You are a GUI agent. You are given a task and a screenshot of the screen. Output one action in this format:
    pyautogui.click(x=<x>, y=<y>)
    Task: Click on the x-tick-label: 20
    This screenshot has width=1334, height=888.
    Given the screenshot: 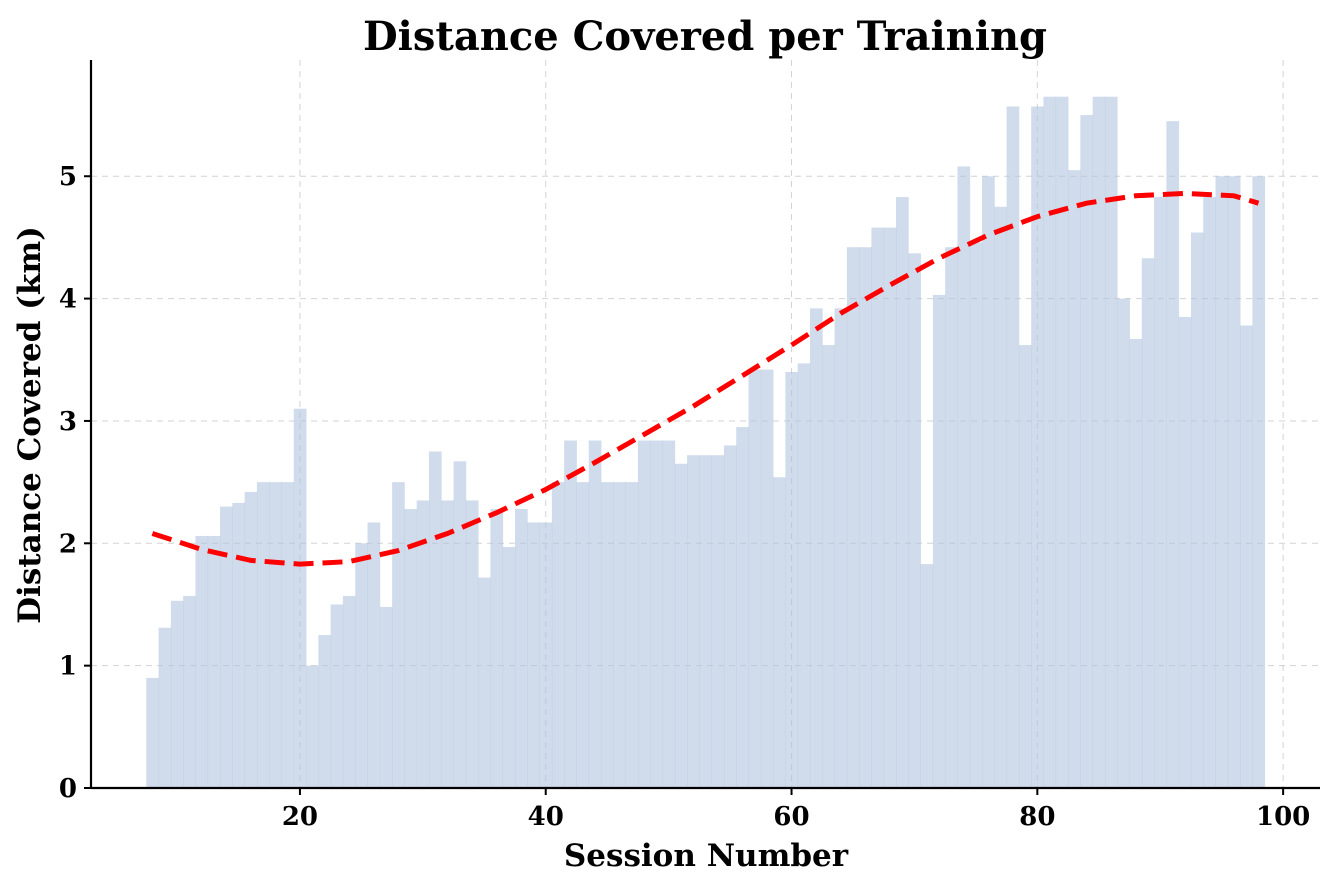 What is the action you would take?
    pyautogui.click(x=300, y=817)
    